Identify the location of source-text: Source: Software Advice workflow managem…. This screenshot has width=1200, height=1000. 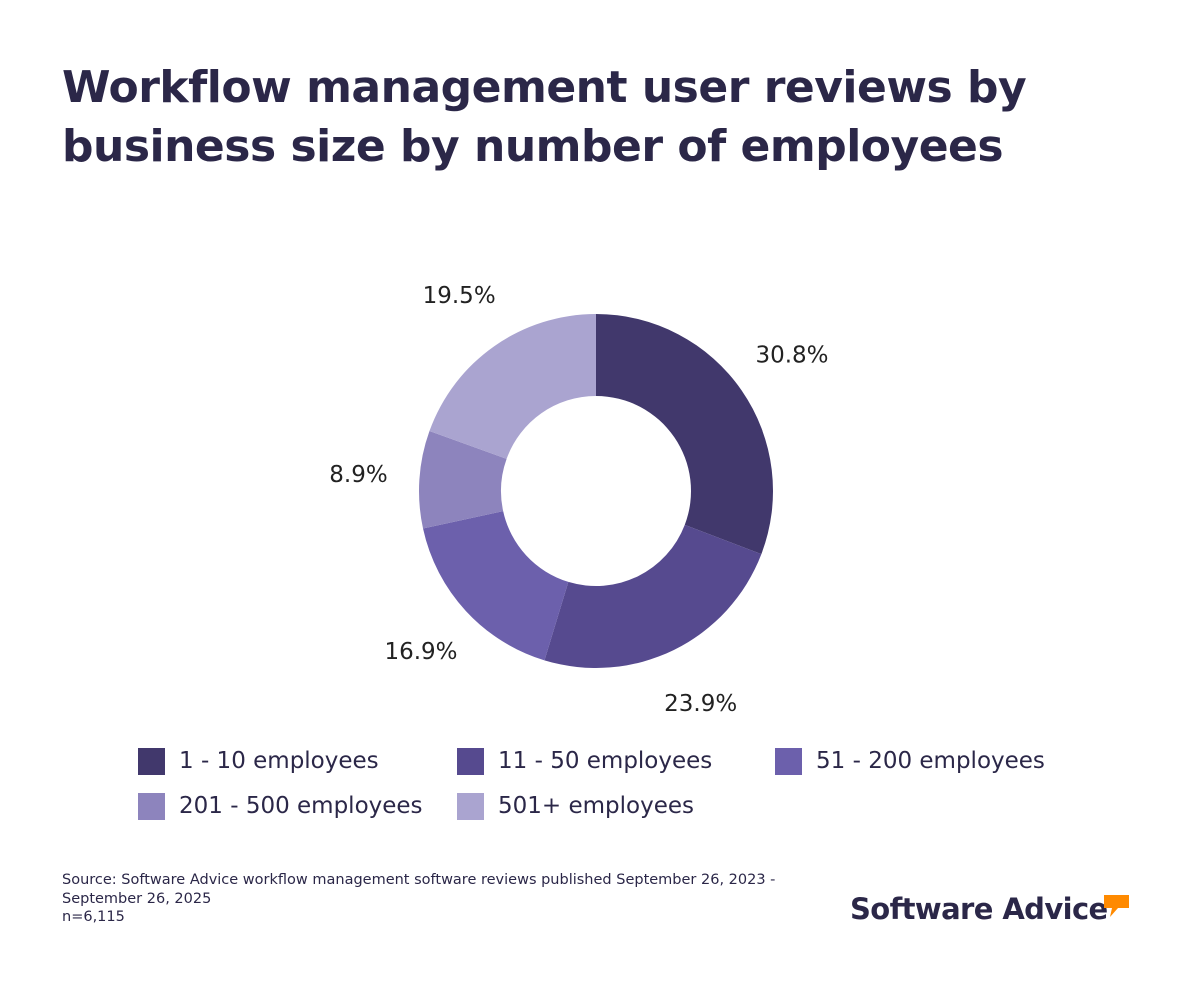
(419, 889).